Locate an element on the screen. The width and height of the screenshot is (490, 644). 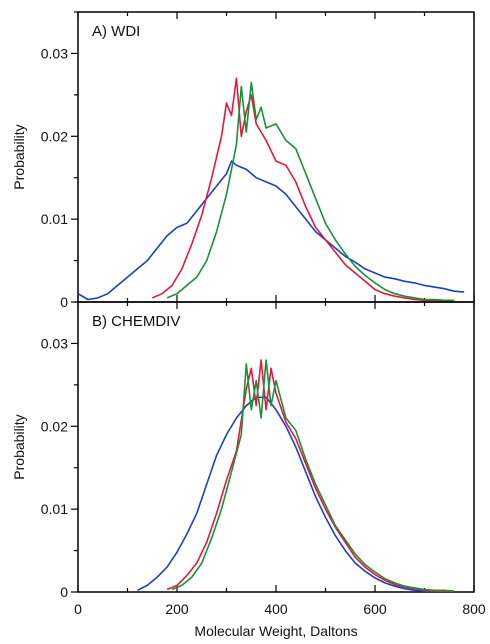
x-tick-label: 200 is located at coordinates (177, 609).